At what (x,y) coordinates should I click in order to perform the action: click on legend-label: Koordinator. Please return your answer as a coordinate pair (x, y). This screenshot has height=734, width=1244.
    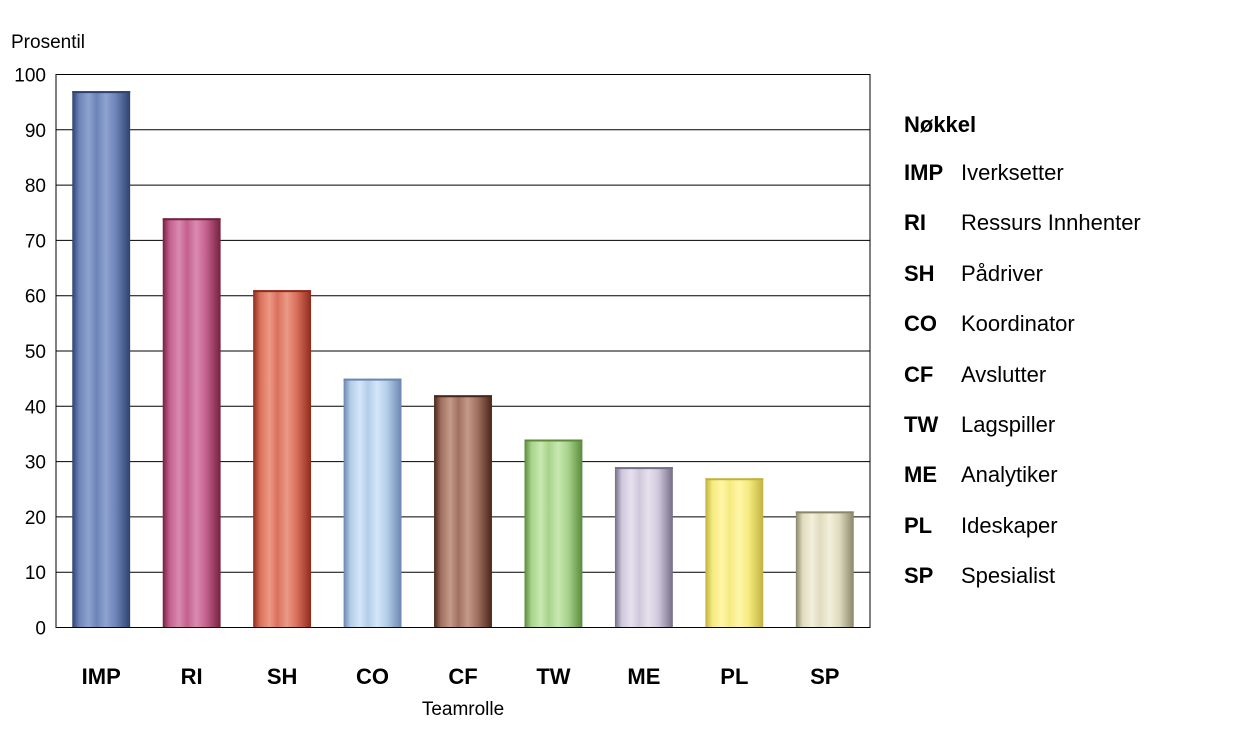
    Looking at the image, I should click on (1018, 324).